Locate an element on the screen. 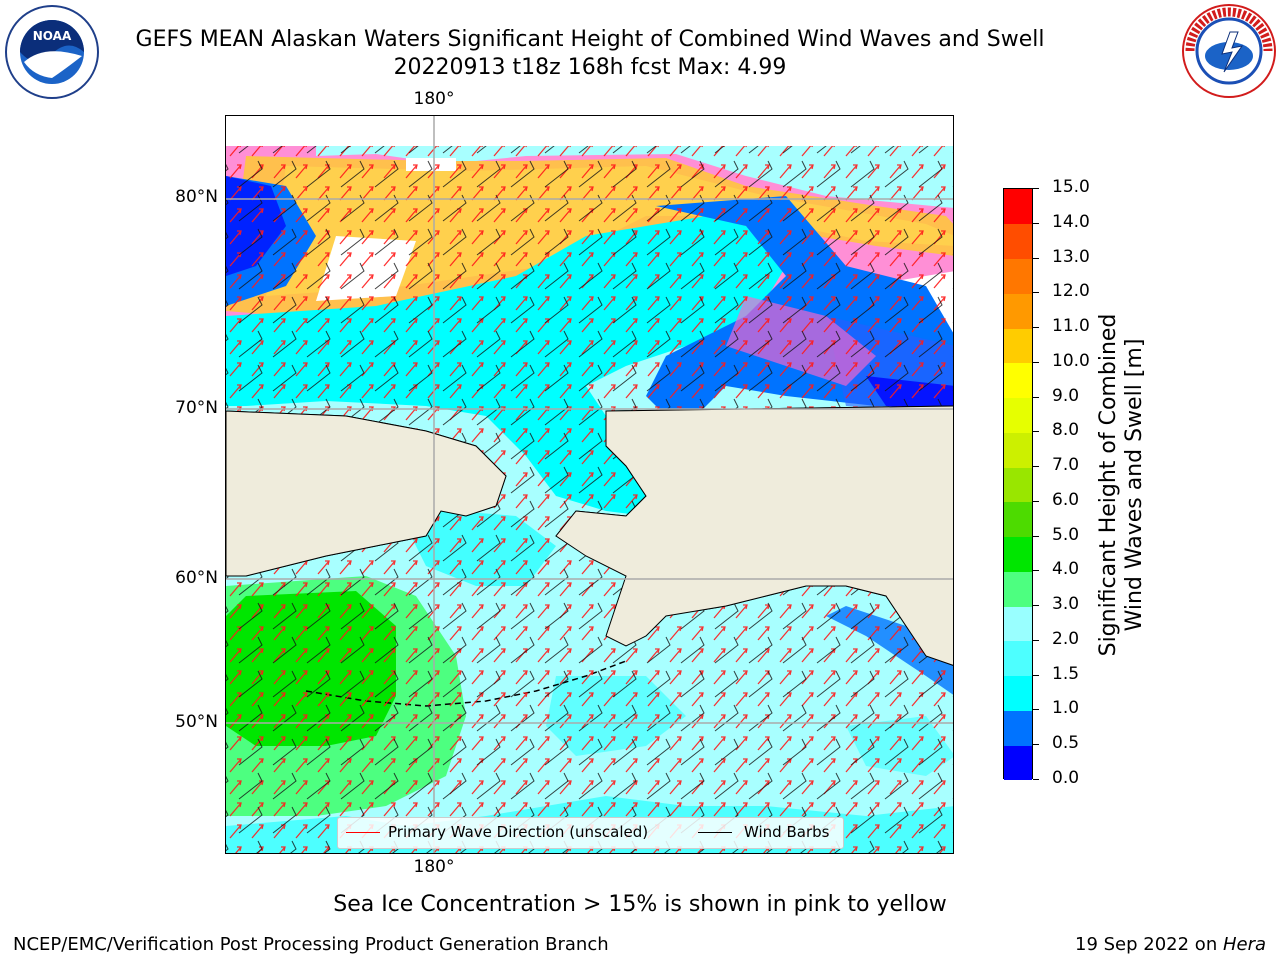 The image size is (1280, 960). colorbar-tick-label: 3.0 is located at coordinates (1066, 604).